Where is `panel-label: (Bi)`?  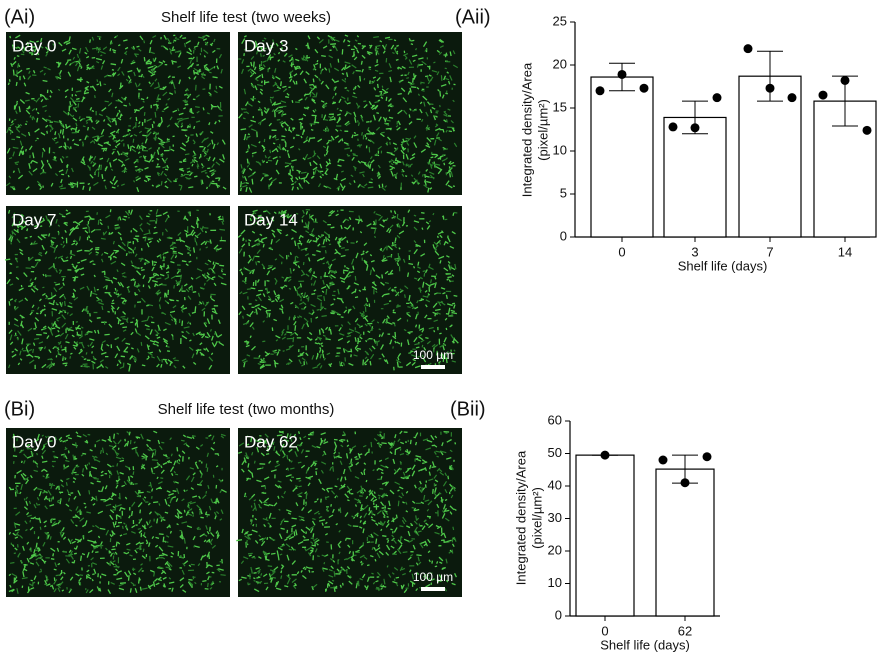 panel-label: (Bi) is located at coordinates (19, 409).